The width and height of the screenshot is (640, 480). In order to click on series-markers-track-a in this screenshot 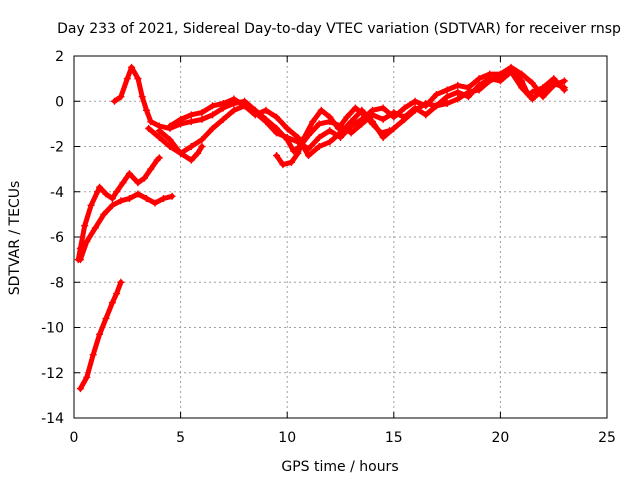, I will do `click(100, 335)`.